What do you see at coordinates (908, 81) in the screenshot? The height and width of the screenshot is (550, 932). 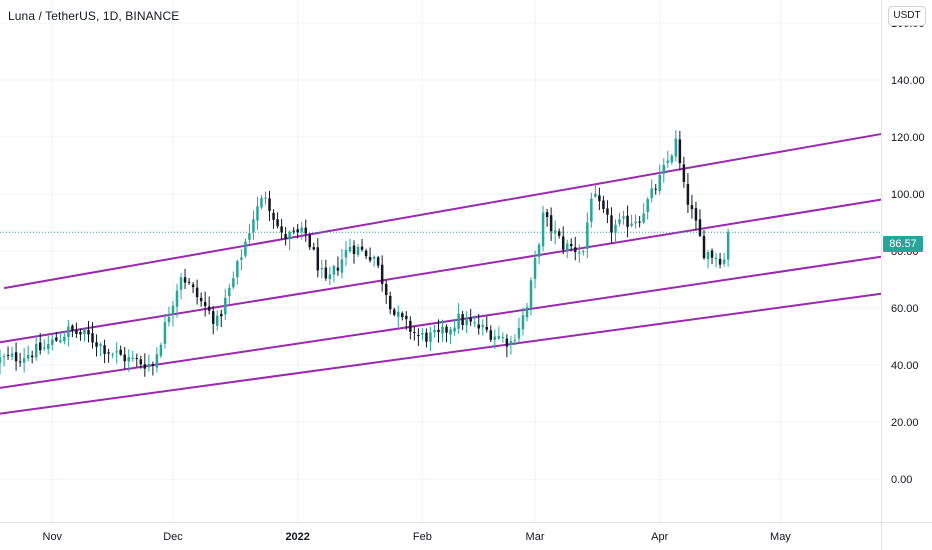 I see `y-tick-label: 140.00` at bounding box center [908, 81].